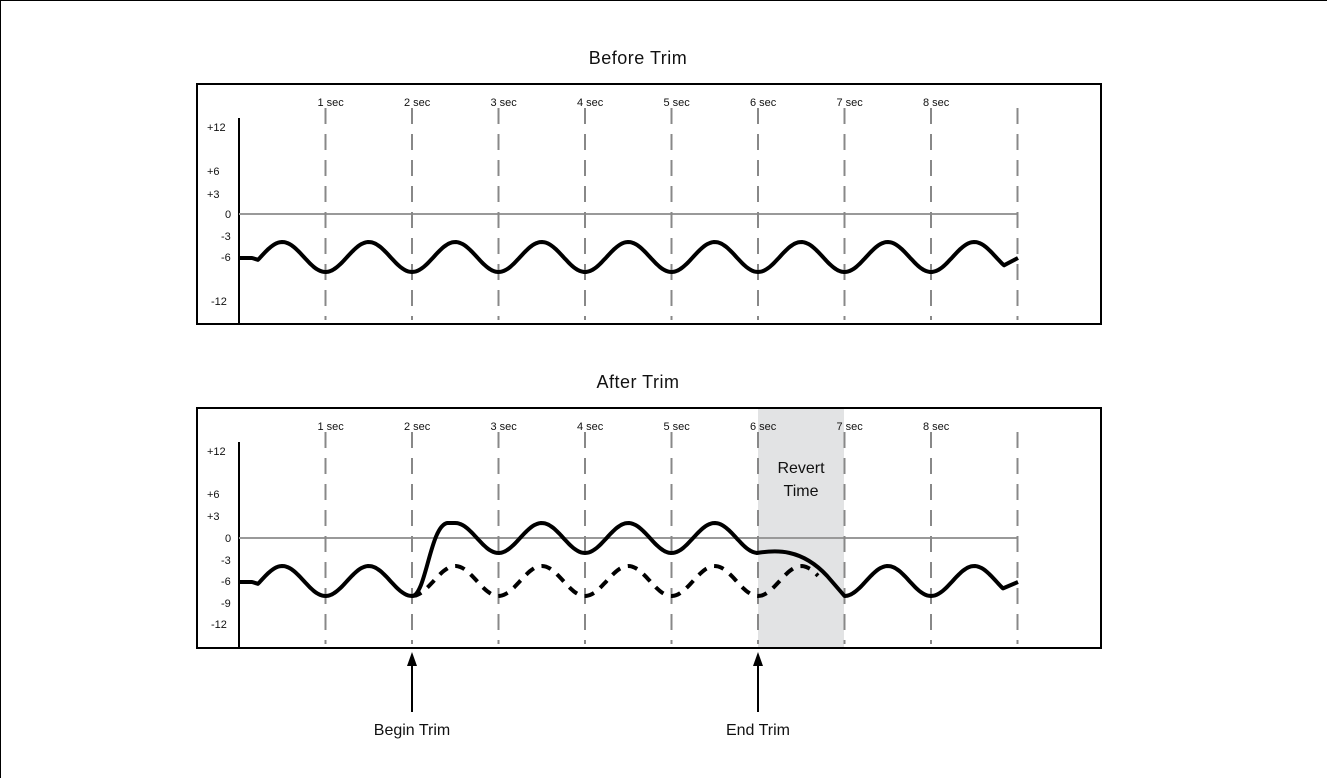 The width and height of the screenshot is (1328, 779). Describe the element at coordinates (213, 172) in the screenshot. I see `before-ylabel-p6: +6` at that location.